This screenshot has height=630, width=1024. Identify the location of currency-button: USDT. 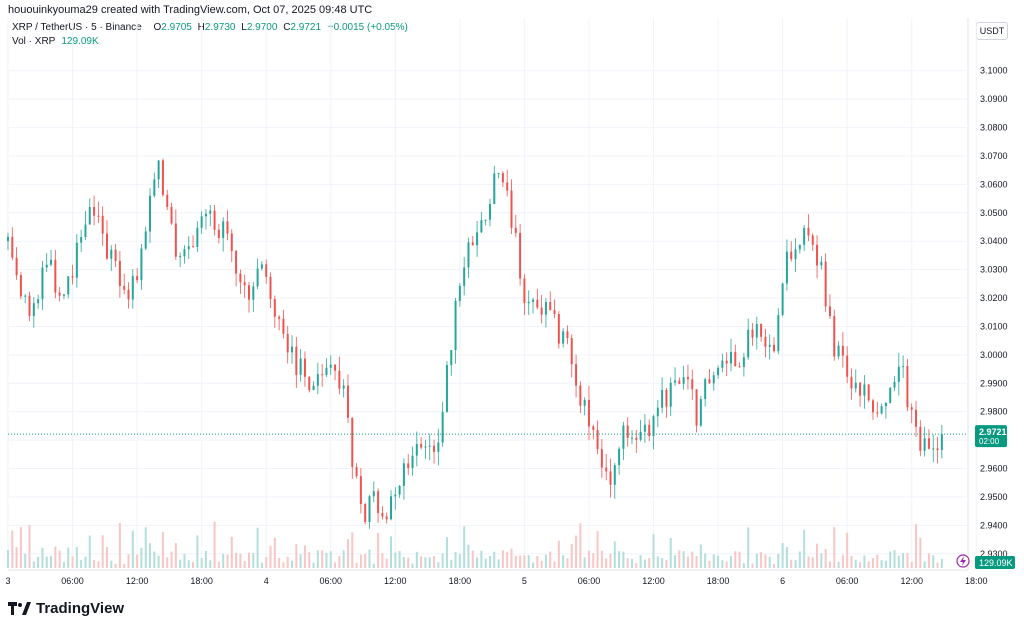
(992, 31).